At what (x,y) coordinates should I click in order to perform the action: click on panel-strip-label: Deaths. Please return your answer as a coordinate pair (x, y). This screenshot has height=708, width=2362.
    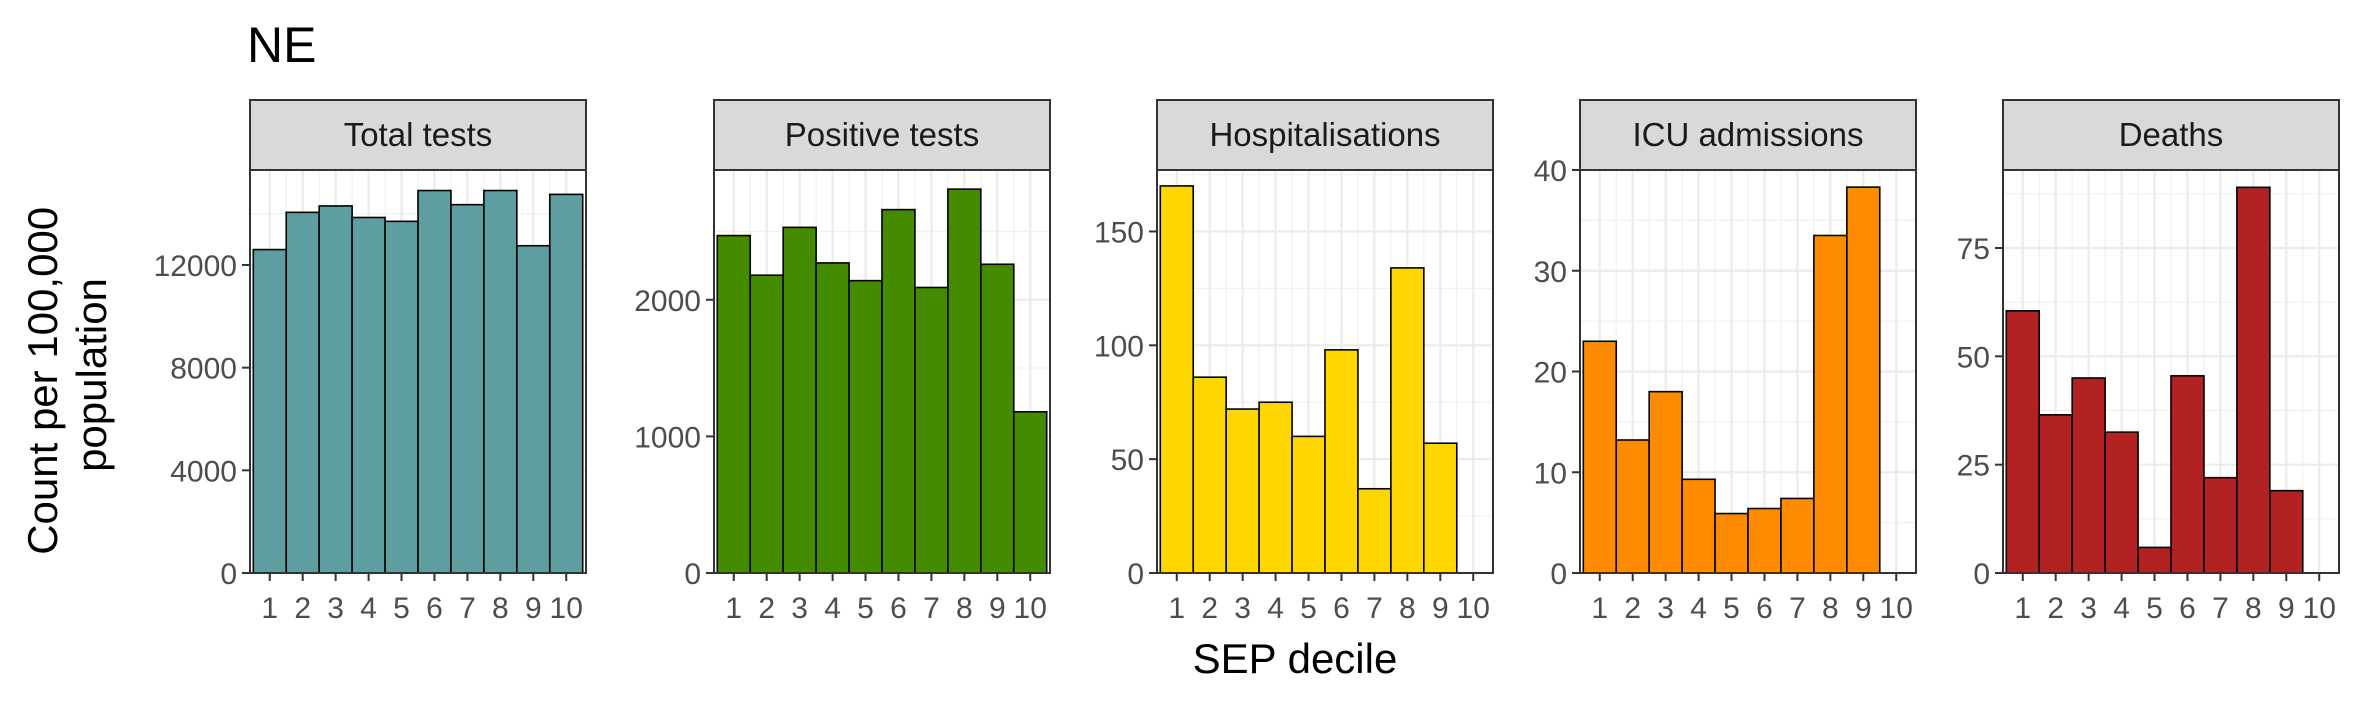
    Looking at the image, I should click on (2171, 134).